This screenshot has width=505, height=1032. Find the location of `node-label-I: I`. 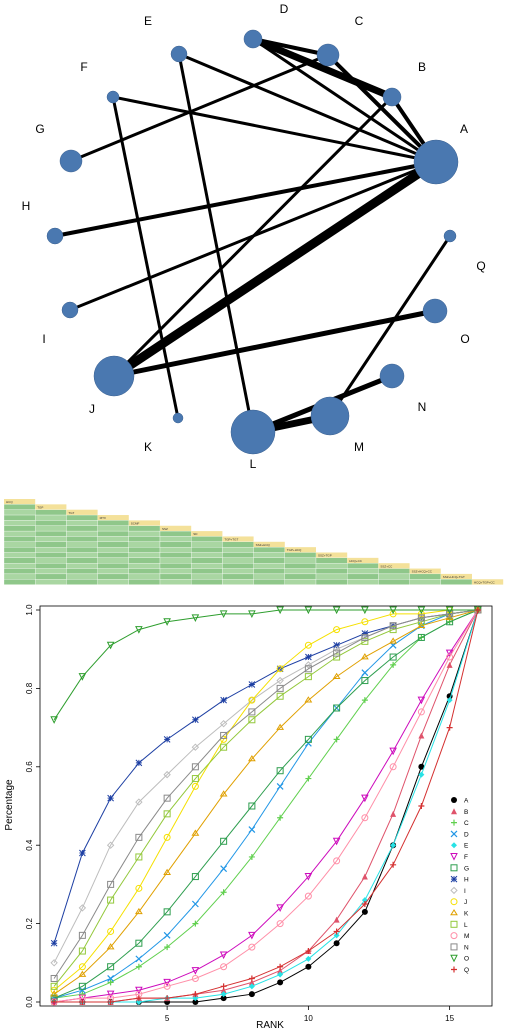

node-label-I: I is located at coordinates (43, 339).